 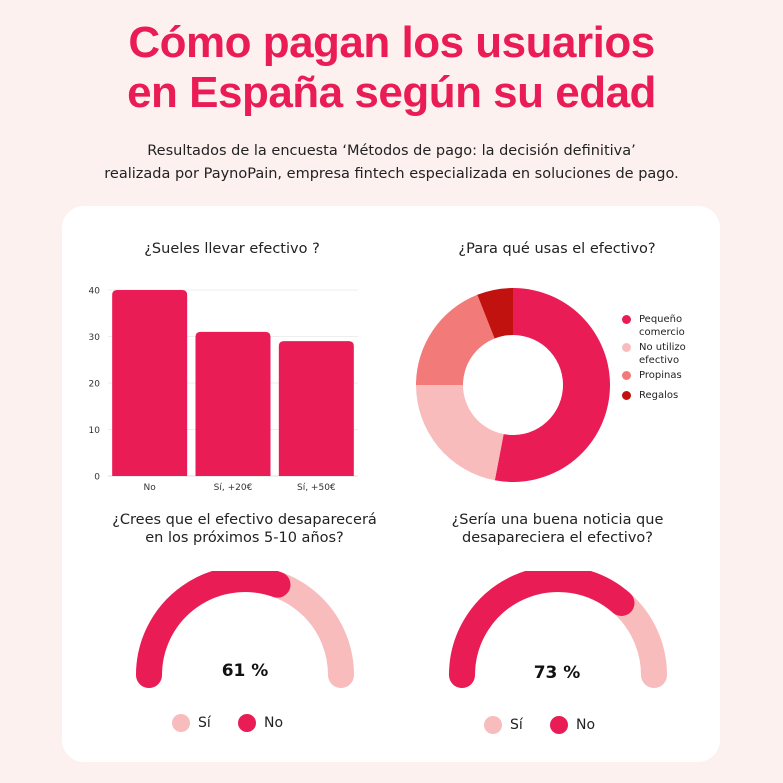 I want to click on bar-chart-title: ¿Sueles llevar efectivo ?, so click(x=232, y=249).